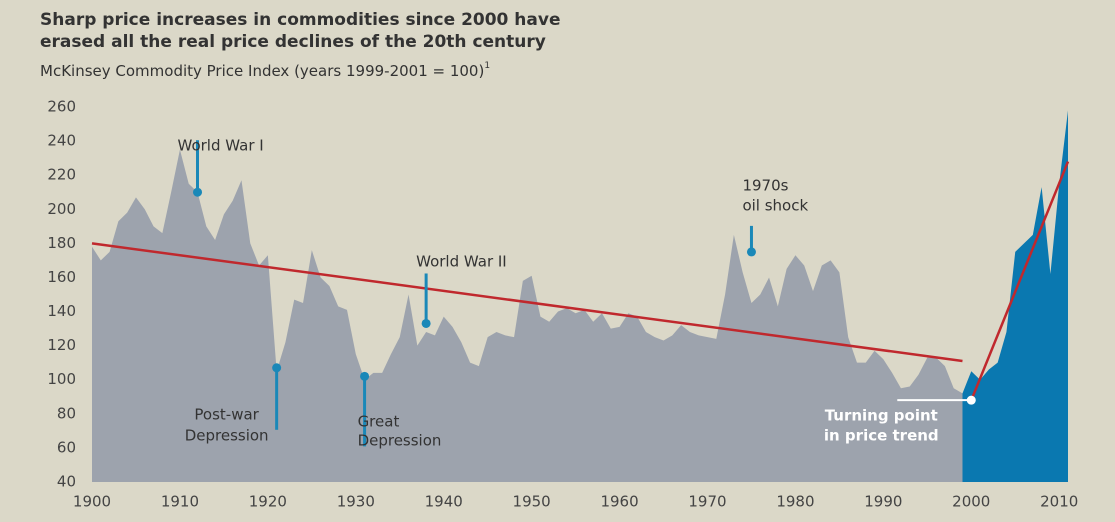 The image size is (1115, 522). I want to click on y-tick-label: 80, so click(66, 413).